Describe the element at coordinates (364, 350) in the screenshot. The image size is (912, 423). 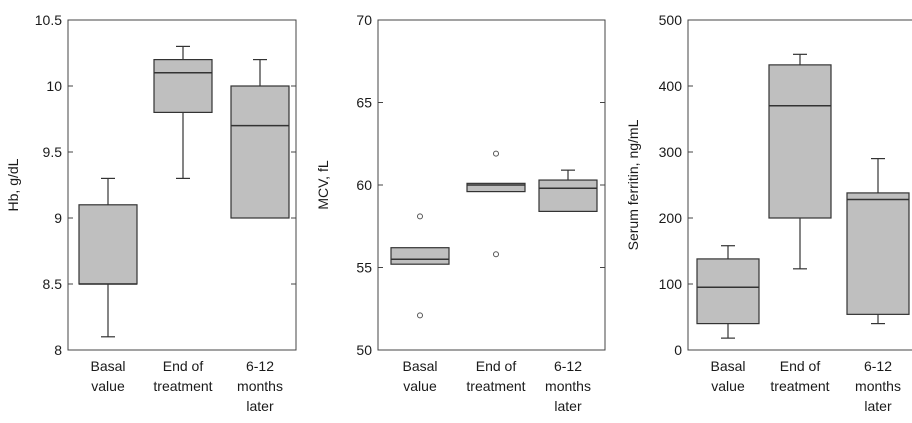
I see `mcv-ytick-label: 50` at that location.